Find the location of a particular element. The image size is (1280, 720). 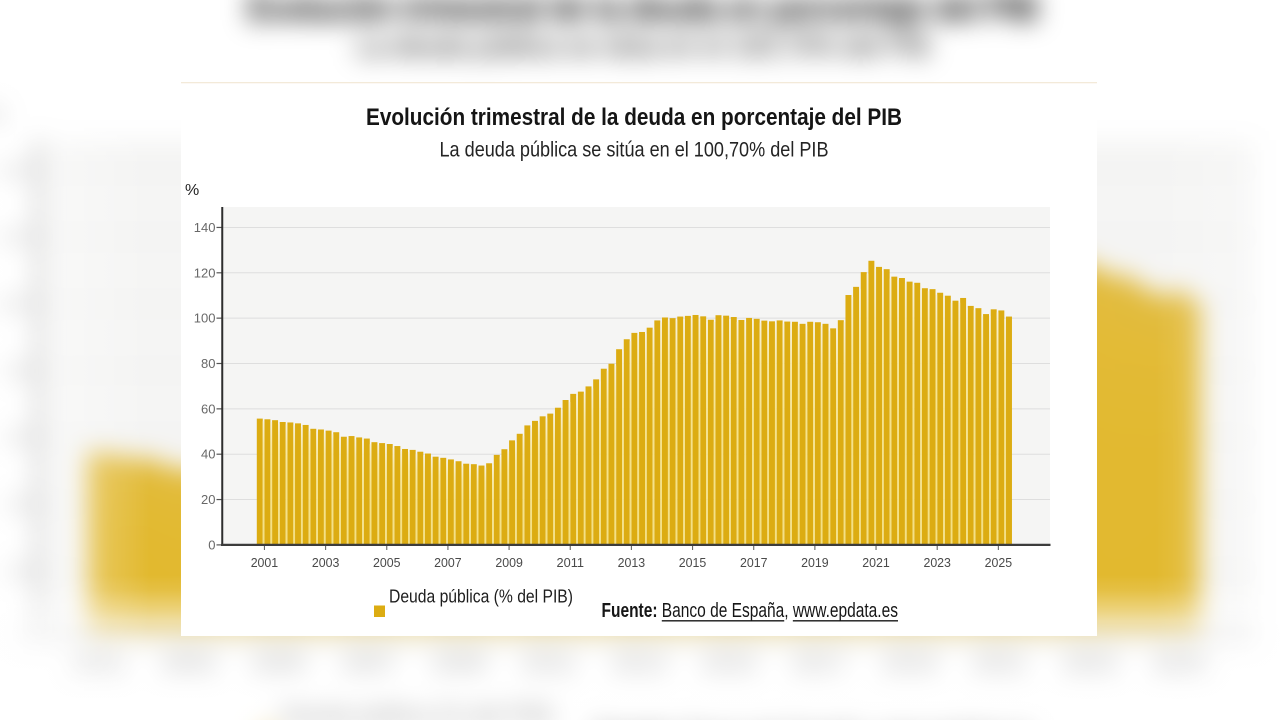

svg-text: 2025 is located at coordinates (999, 562).